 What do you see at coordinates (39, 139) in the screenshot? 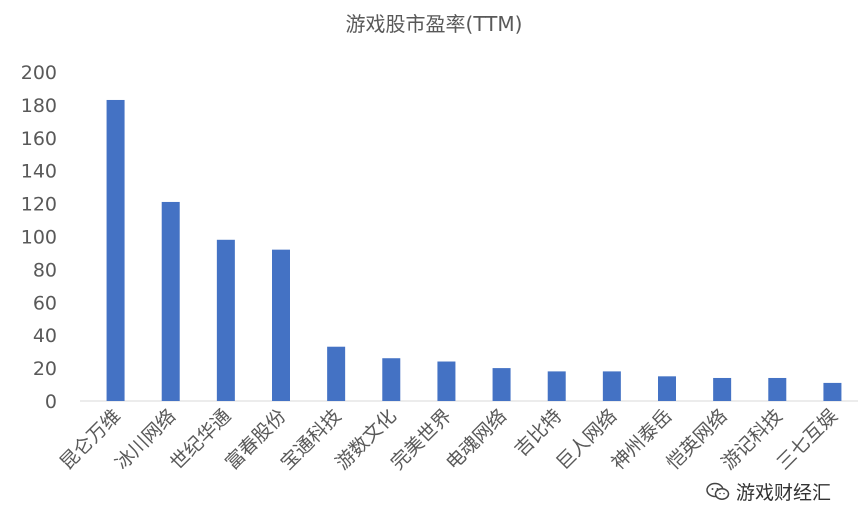
I see `y-tick-label: 160` at bounding box center [39, 139].